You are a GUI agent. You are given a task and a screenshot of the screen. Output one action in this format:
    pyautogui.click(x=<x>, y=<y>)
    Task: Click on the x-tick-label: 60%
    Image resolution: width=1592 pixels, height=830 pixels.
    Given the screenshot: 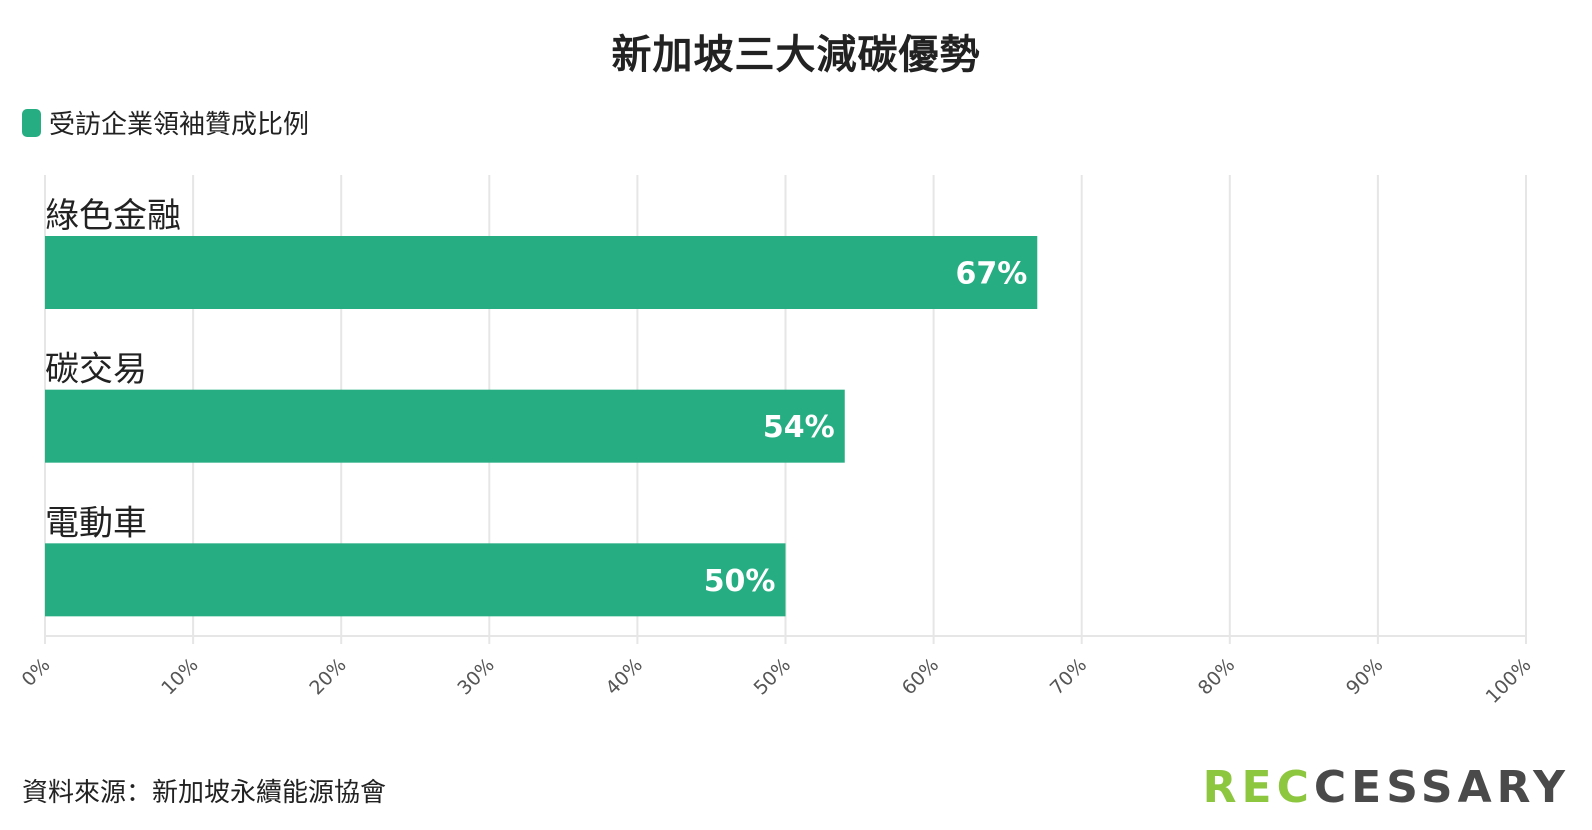 What is the action you would take?
    pyautogui.click(x=920, y=676)
    